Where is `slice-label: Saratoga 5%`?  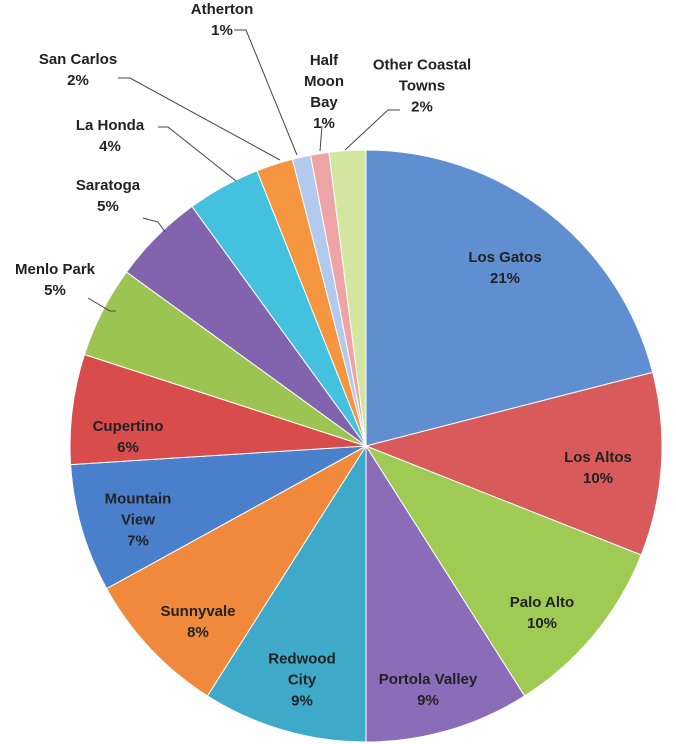
slice-label: Saratoga 5% is located at coordinates (108, 196).